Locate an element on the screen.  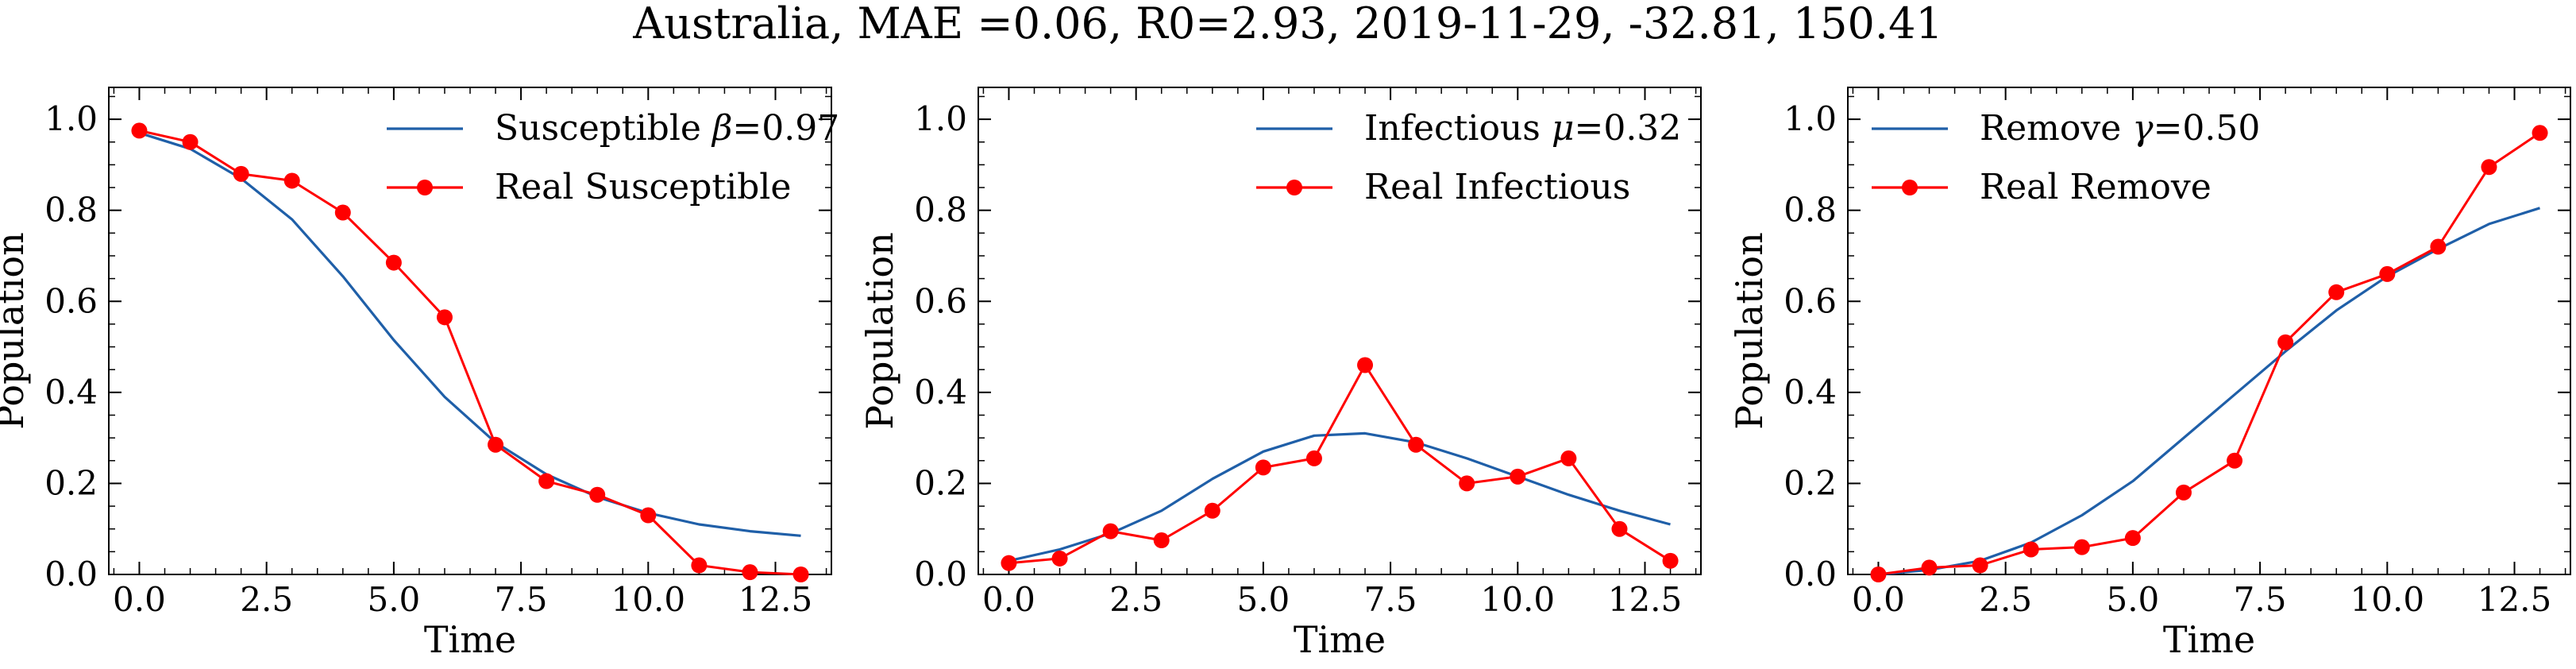
legend-entry: Real Infectious is located at coordinates (1443, 187).